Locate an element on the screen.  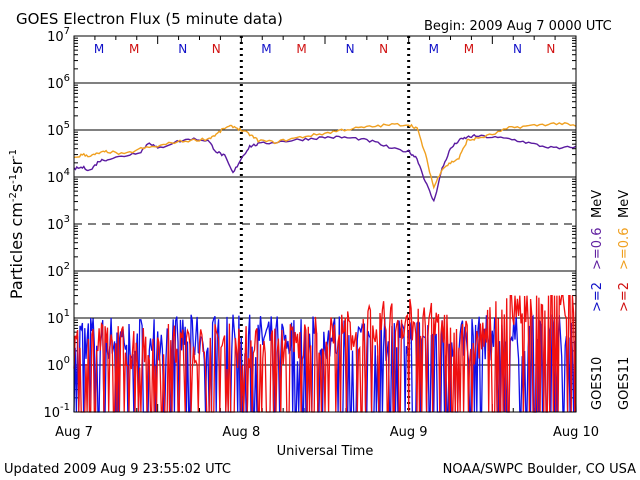
legend-entry-0: GOES10 >=2 >=0.6 MeV is located at coordinates (597, 300).